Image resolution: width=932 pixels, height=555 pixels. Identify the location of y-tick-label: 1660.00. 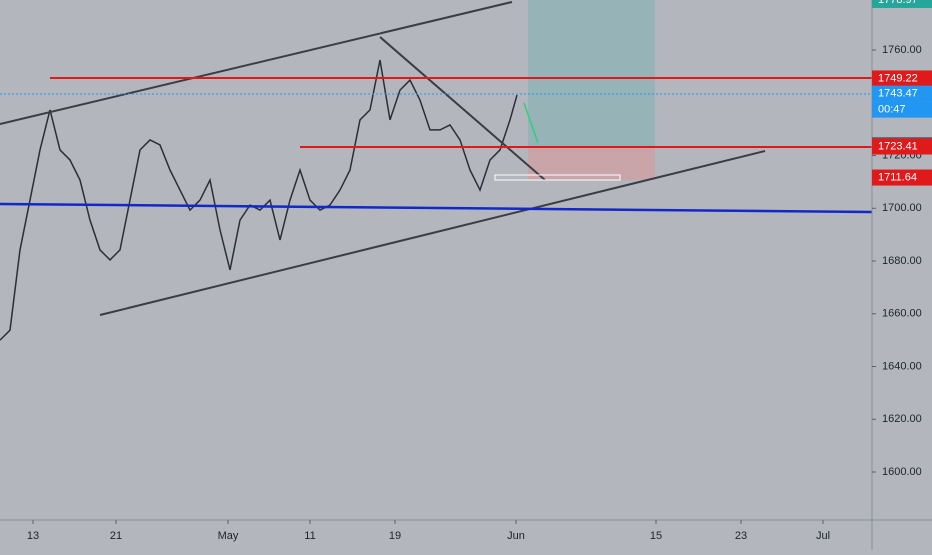
(902, 314).